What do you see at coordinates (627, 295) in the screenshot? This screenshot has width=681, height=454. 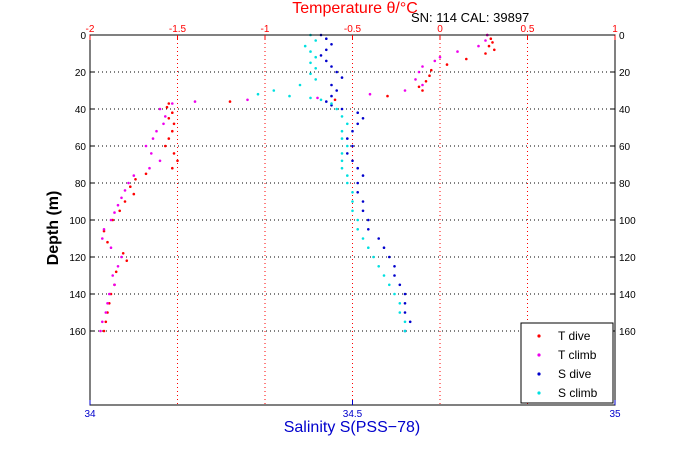 I see `y-tick-label-right: 140` at bounding box center [627, 295].